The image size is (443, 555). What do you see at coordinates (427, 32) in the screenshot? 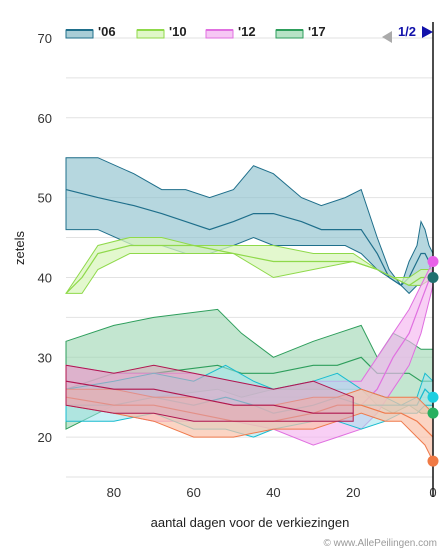
I see `pager-next-icon` at bounding box center [427, 32].